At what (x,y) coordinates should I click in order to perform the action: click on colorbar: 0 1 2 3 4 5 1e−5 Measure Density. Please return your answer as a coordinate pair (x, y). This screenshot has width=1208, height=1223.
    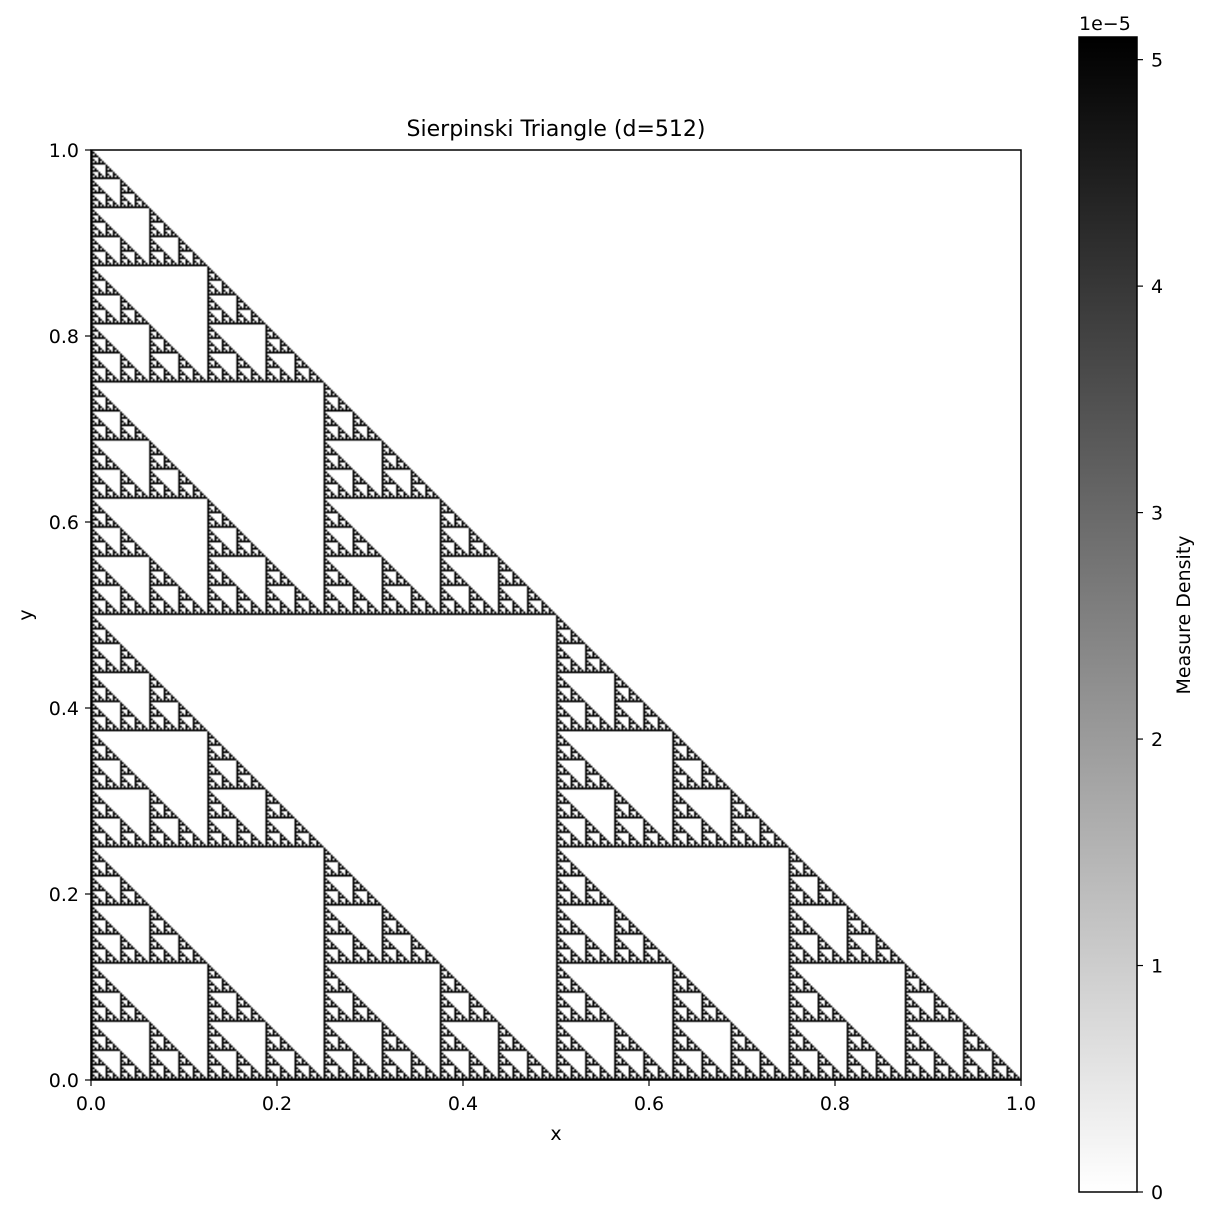
    Looking at the image, I should click on (1136, 608).